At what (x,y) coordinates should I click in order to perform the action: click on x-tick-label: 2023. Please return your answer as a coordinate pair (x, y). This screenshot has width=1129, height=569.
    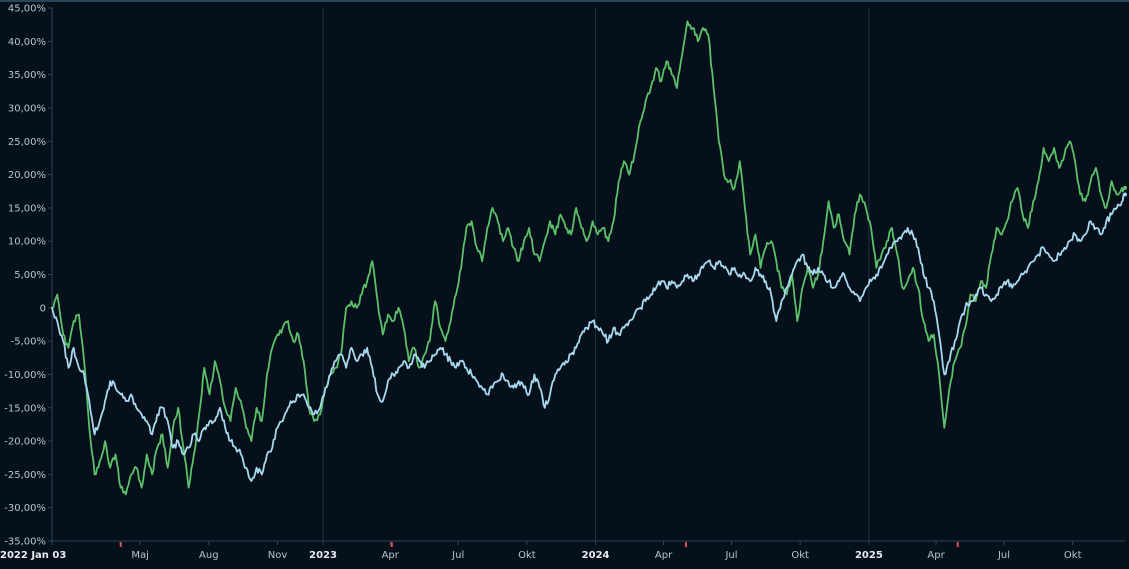
    Looking at the image, I should click on (323, 555).